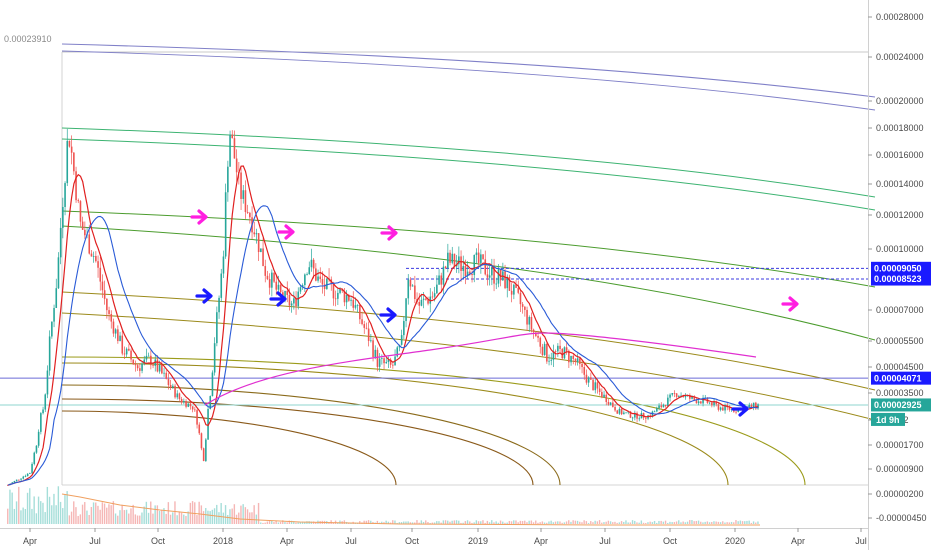  What do you see at coordinates (900, 445) in the screenshot?
I see `y-tick-label: 0.00001700` at bounding box center [900, 445].